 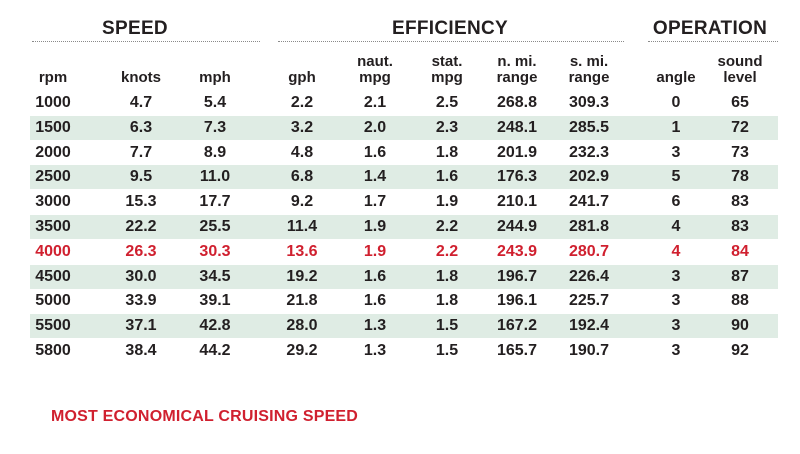 I want to click on cell-naut-mpg: 1.4, so click(x=375, y=177).